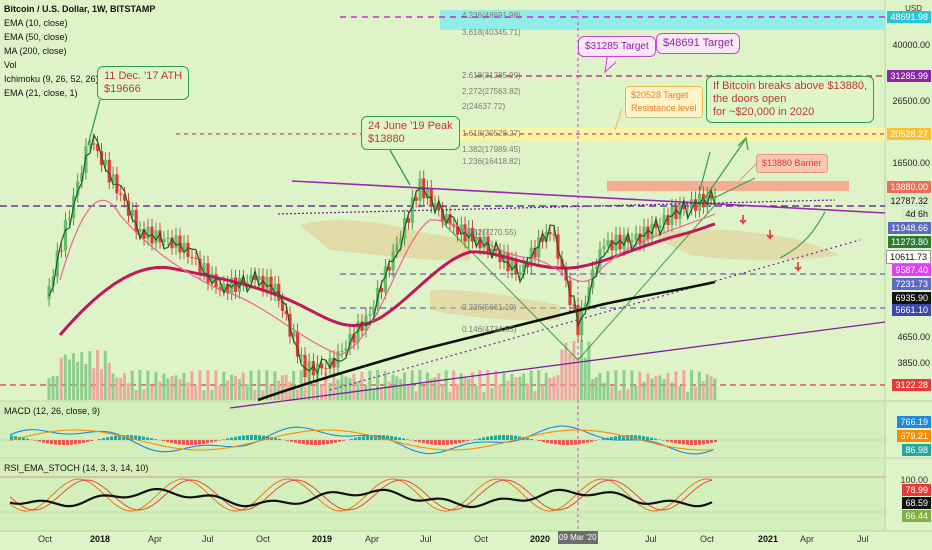 The image size is (932, 550). Describe the element at coordinates (52, 411) in the screenshot. I see `macd-label: MACD (12, 26, close, 9)` at that location.